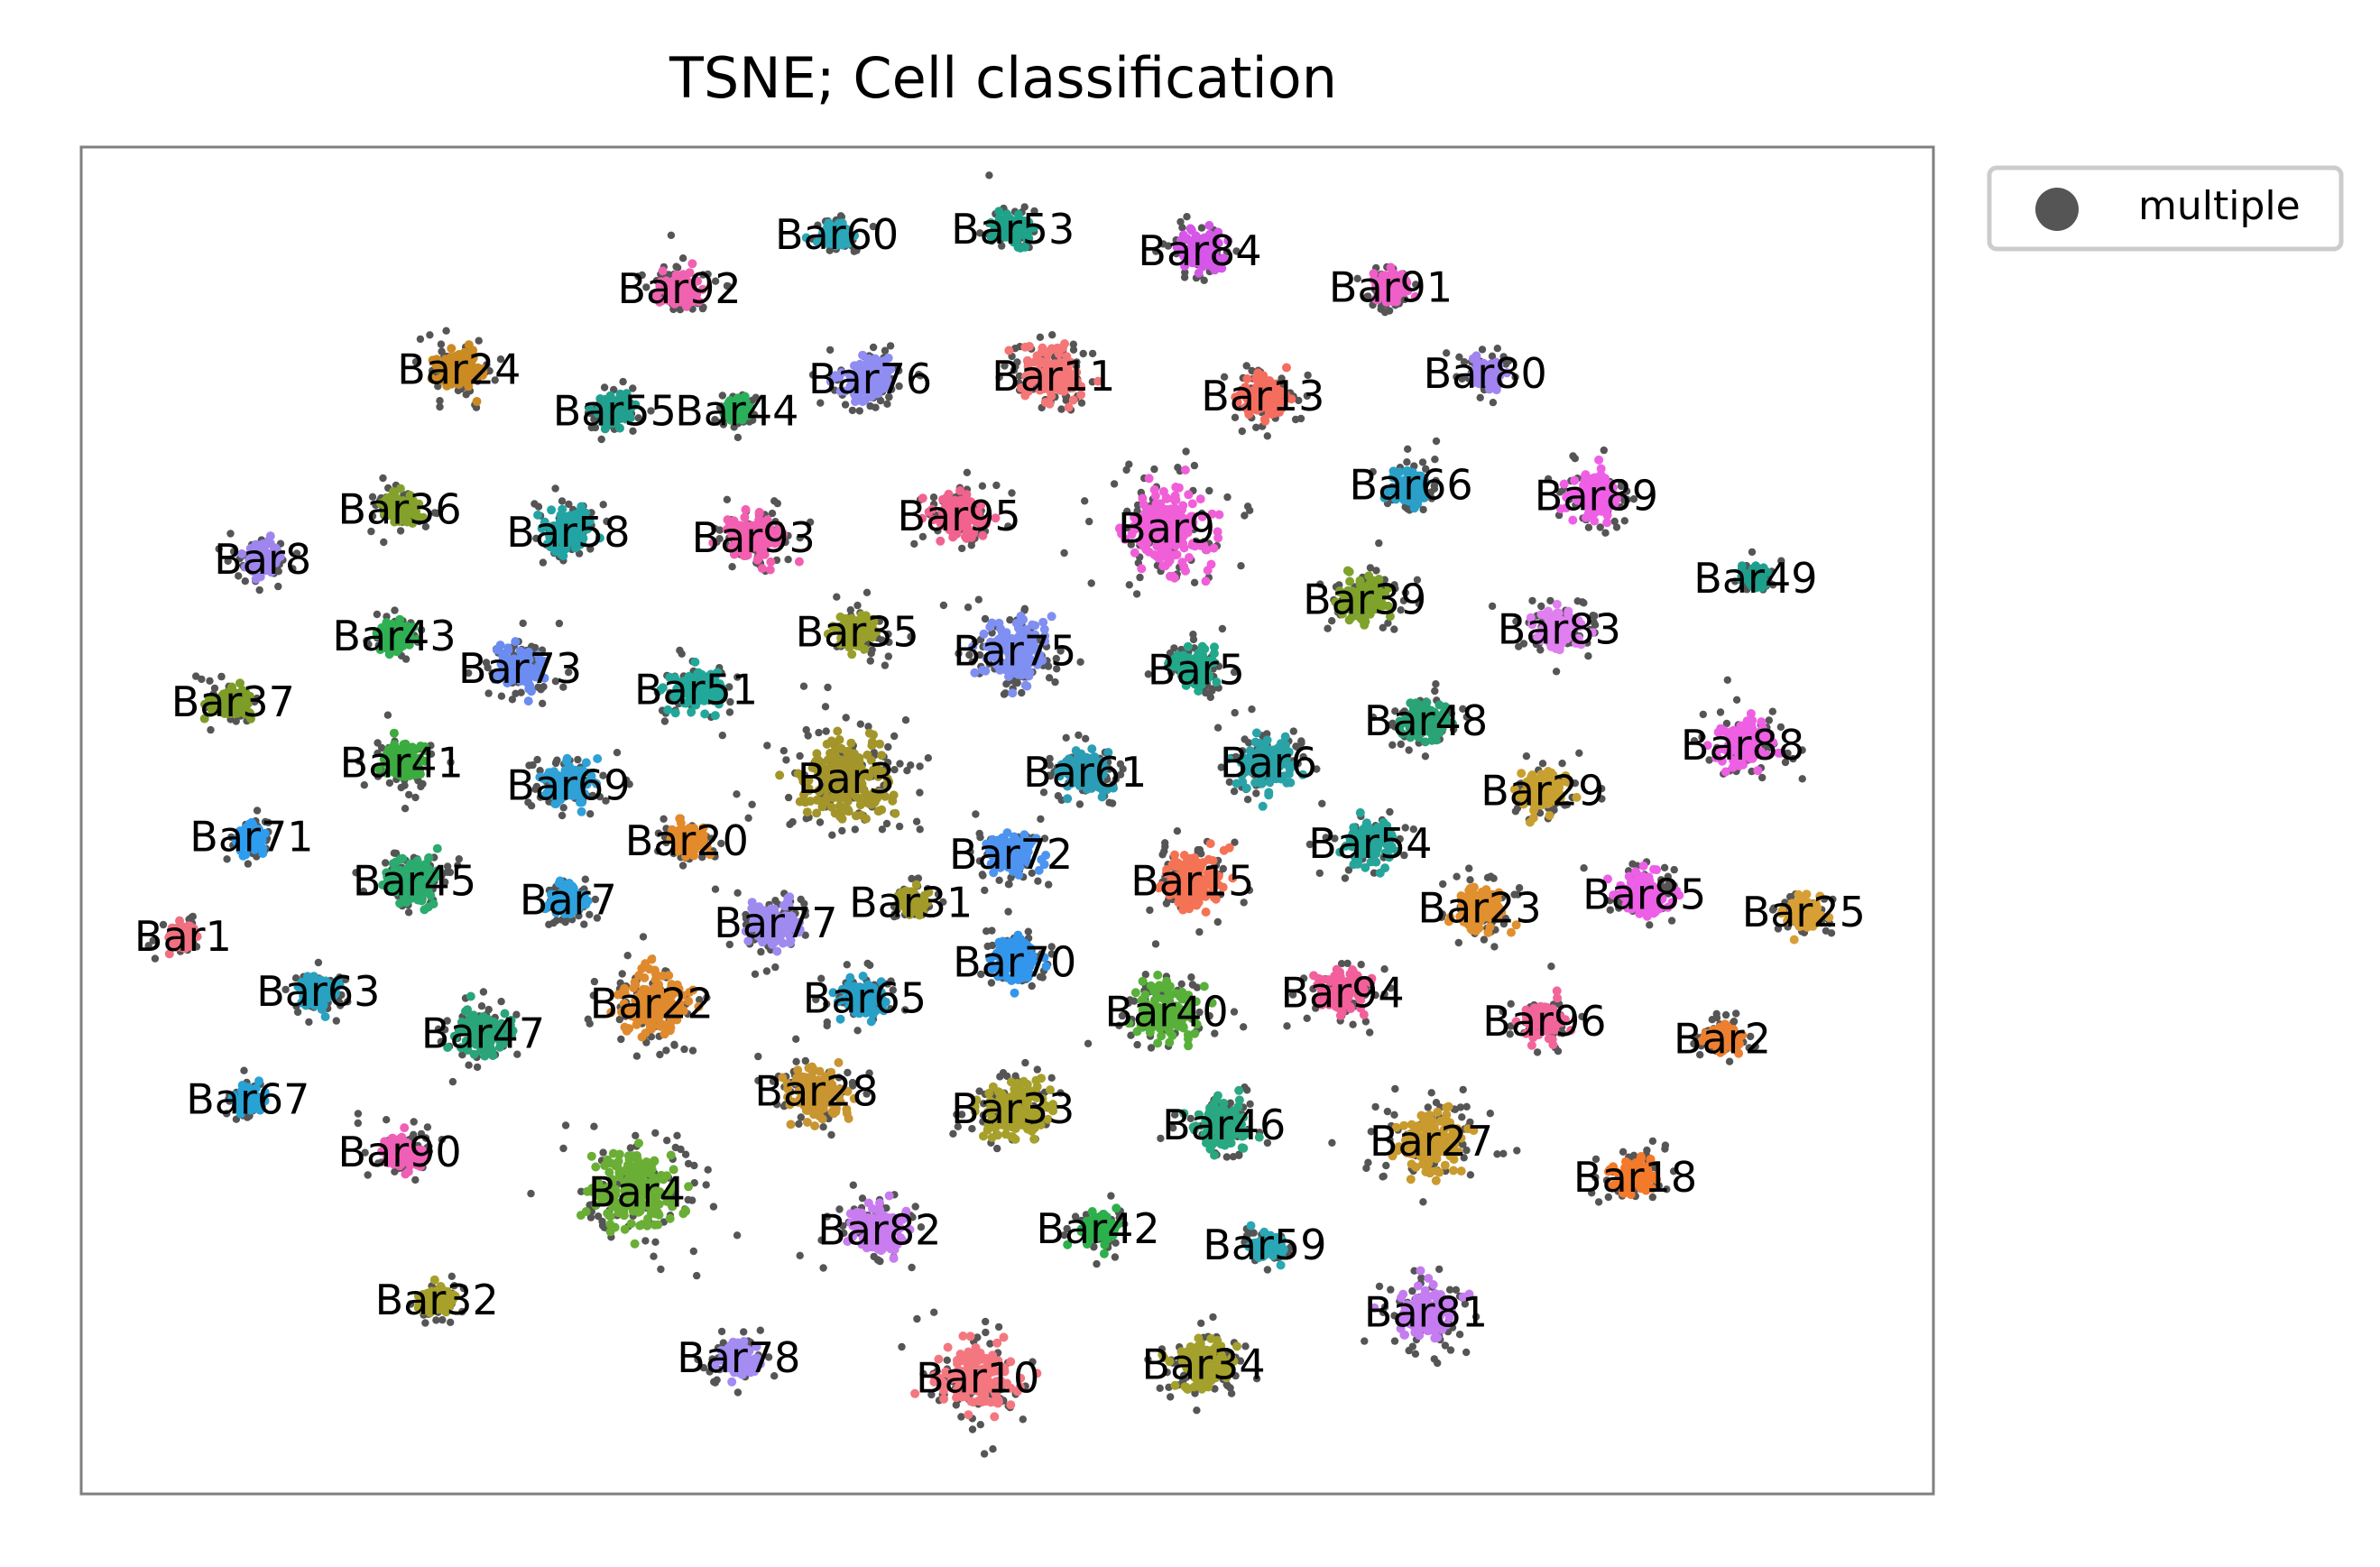  I want to click on cluster-bar60, so click(840, 233).